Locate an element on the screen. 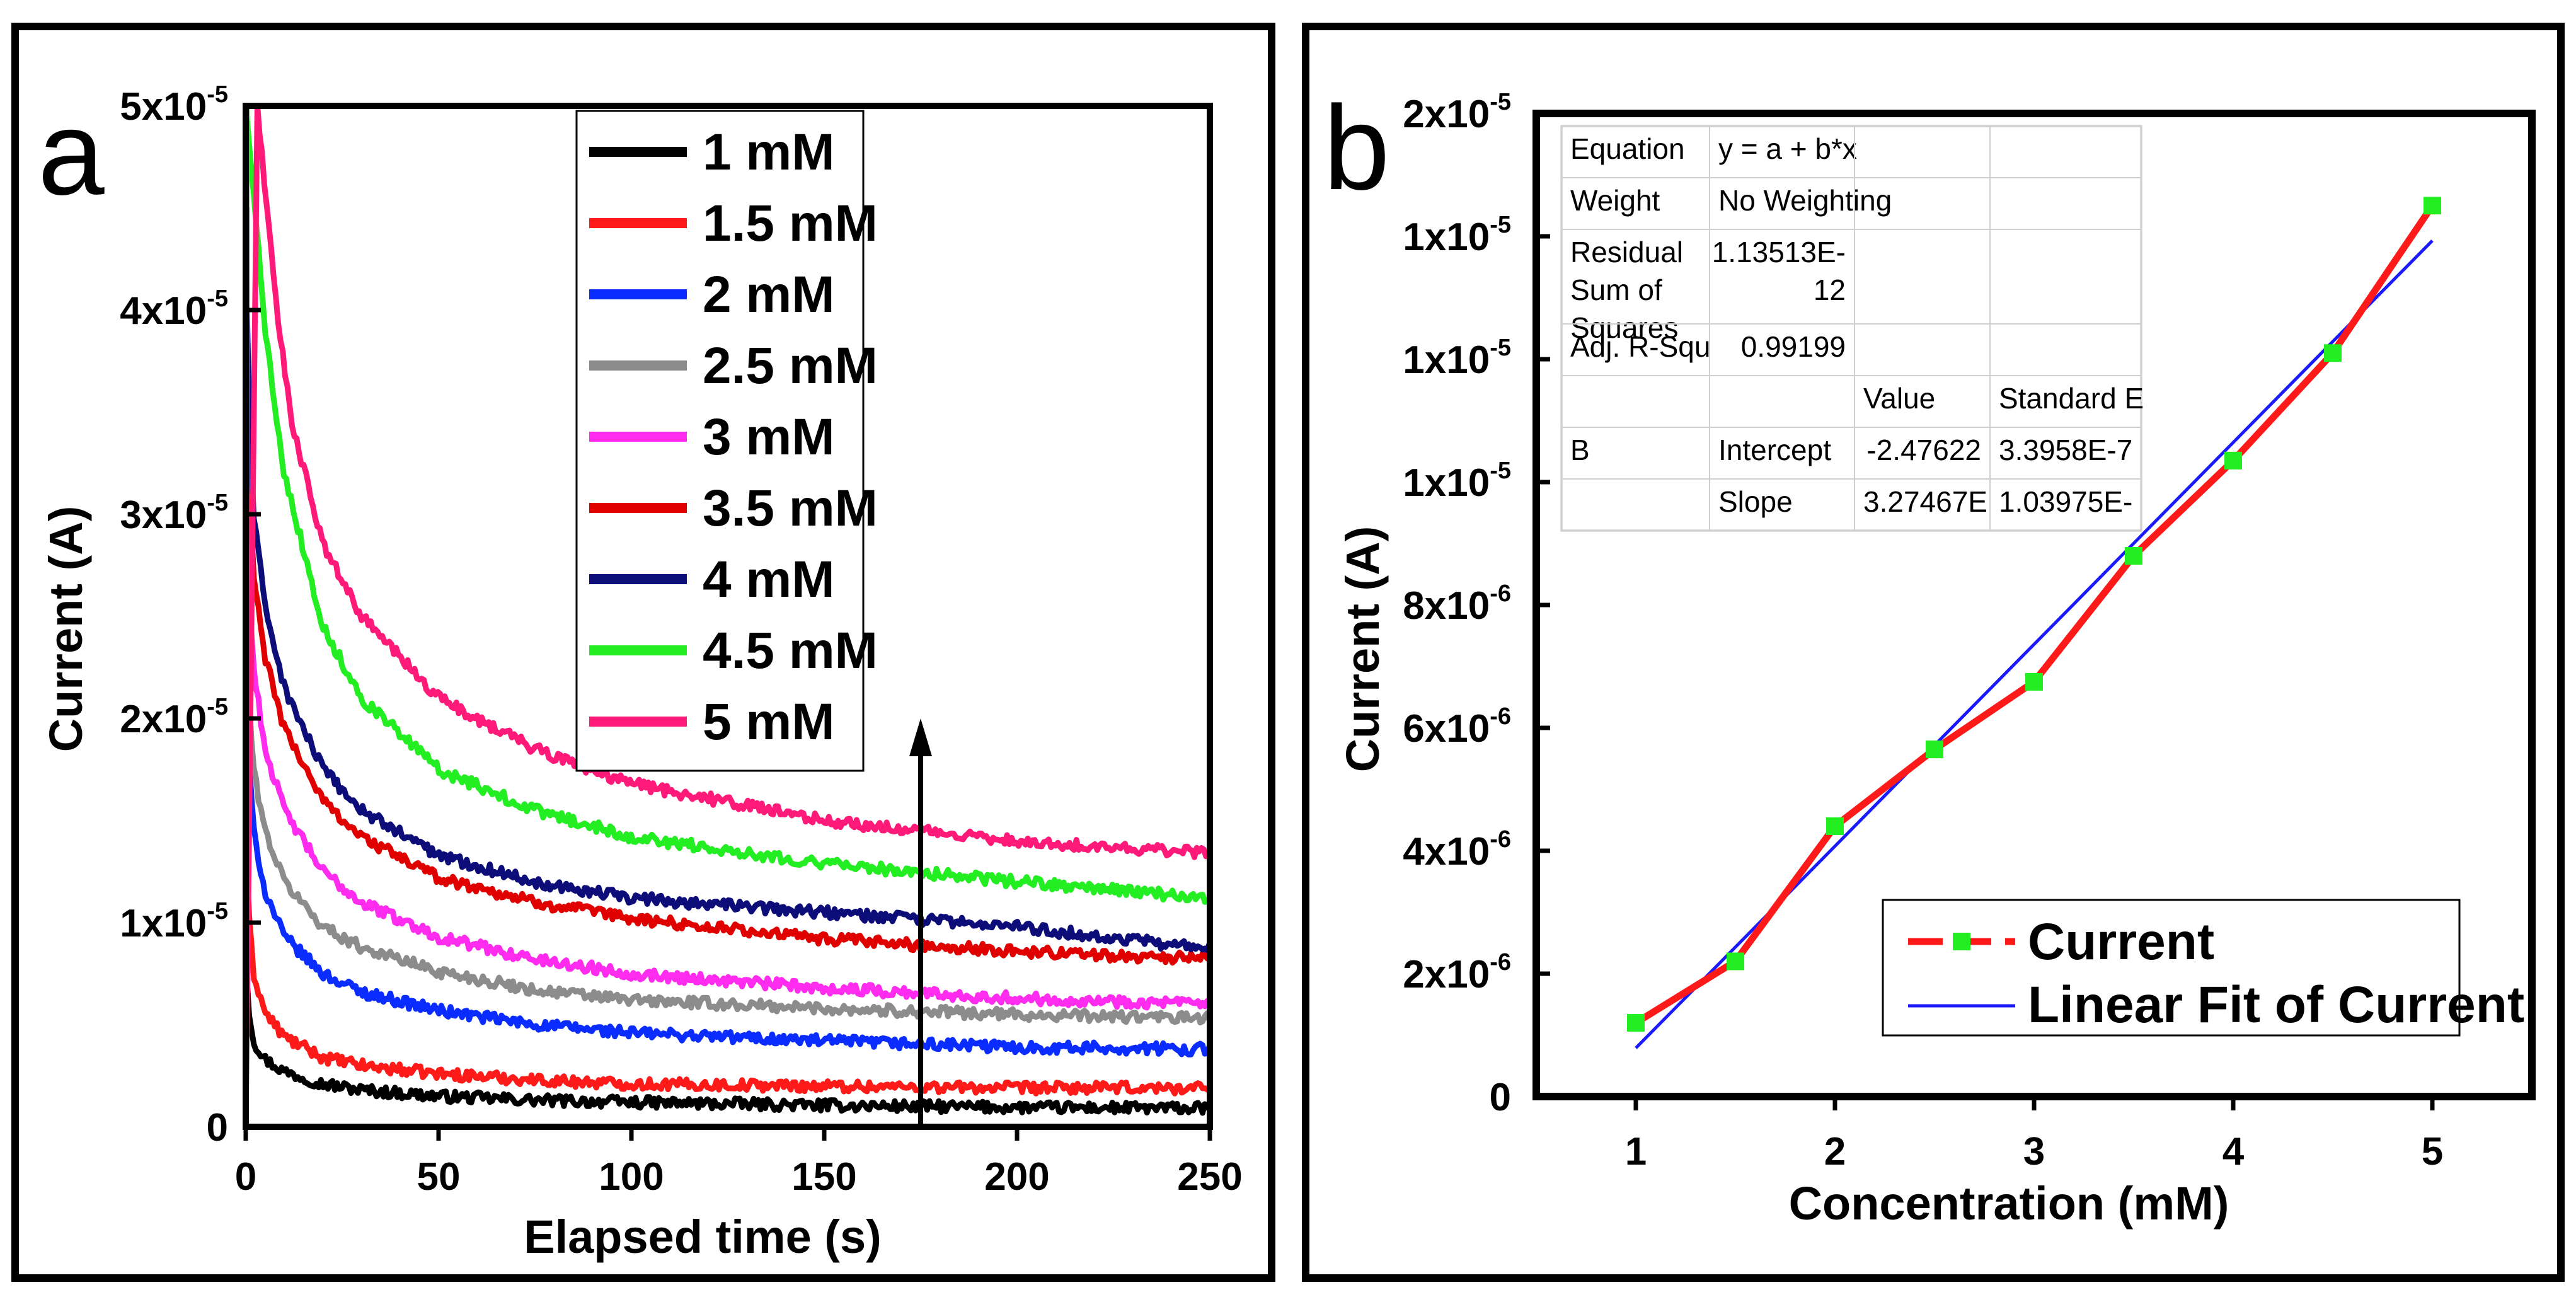 The image size is (2576, 1302). x-tick-label: 100 is located at coordinates (631, 1177).